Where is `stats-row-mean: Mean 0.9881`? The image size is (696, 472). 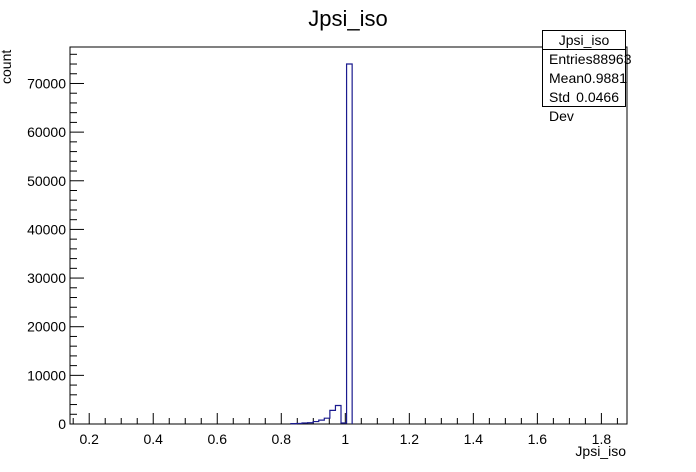
stats-row-mean: Mean 0.9881 is located at coordinates (585, 78).